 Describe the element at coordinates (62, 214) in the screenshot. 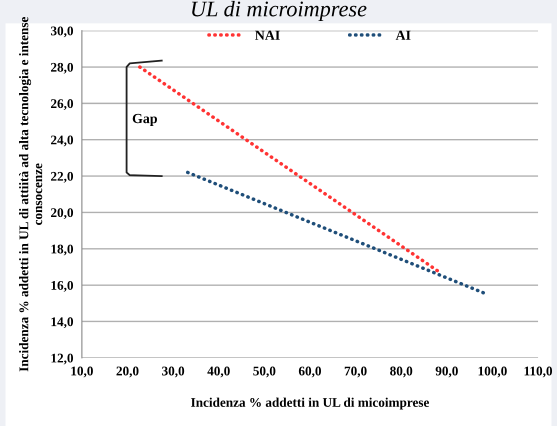

I see `y-tick-label: 20,0` at that location.